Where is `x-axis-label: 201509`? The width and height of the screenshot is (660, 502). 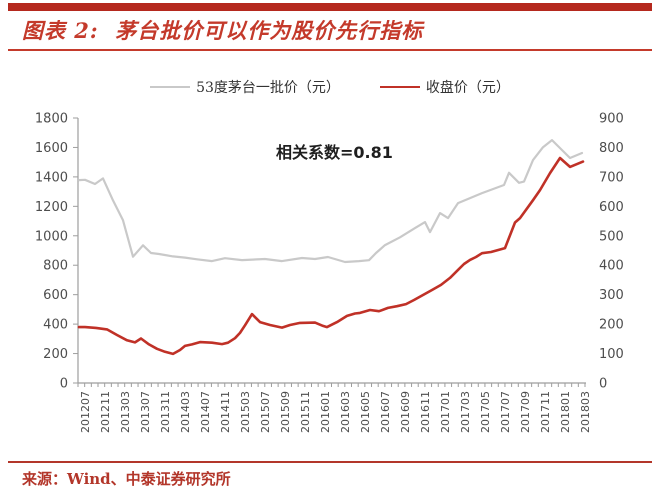 x-axis-label: 201509 is located at coordinates (285, 412).